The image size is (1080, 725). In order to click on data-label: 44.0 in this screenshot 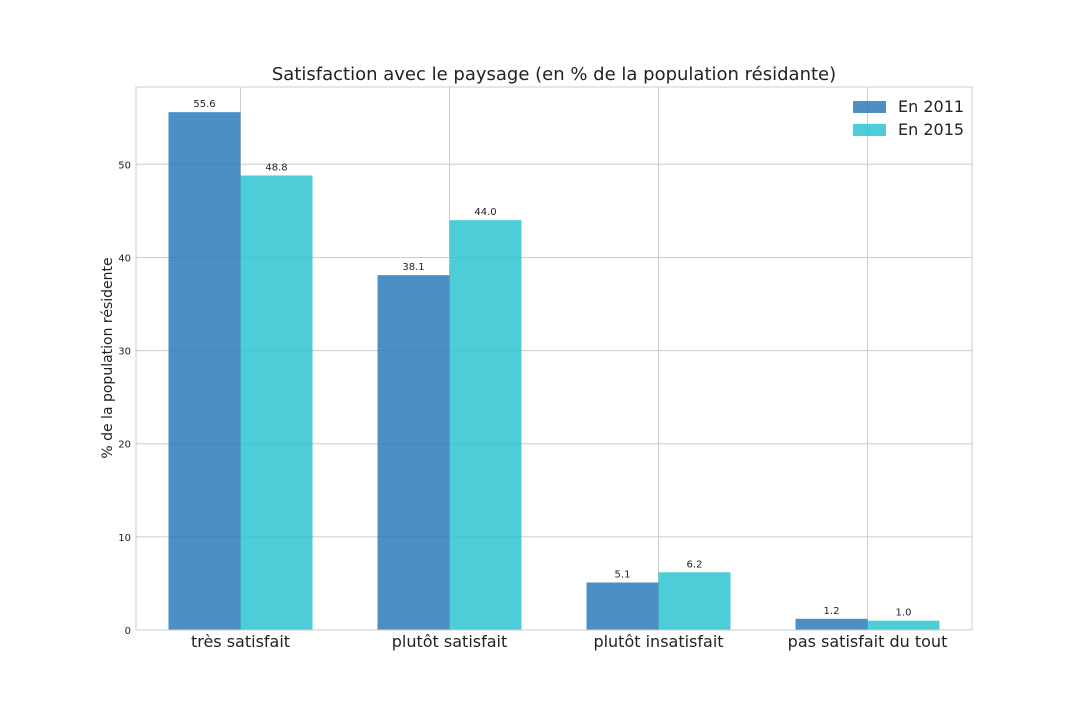, I will do `click(485, 212)`.